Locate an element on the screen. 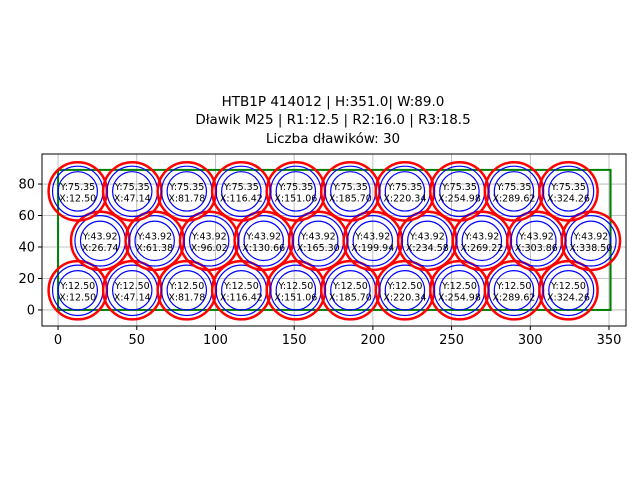 Image resolution: width=640 pixels, height=484 pixels. gland-label-x: X:185.70 is located at coordinates (350, 297).